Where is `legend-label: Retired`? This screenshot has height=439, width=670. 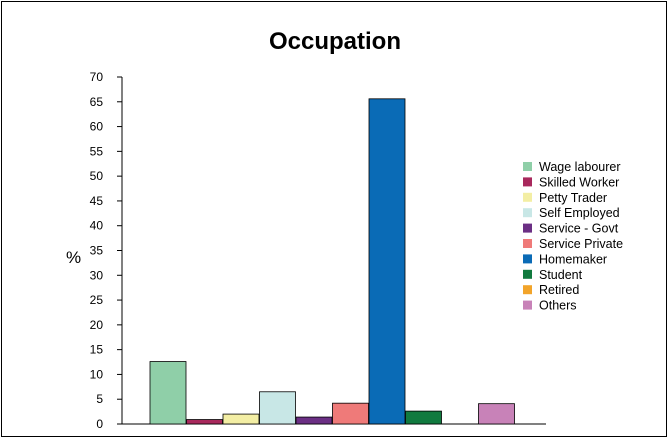 legend-label: Retired is located at coordinates (559, 290).